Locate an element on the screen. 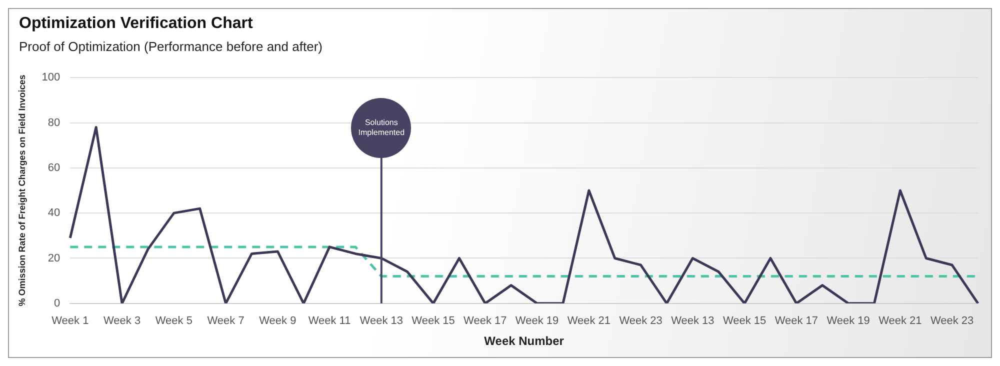 Image resolution: width=1000 pixels, height=366 pixels. x-tick-label: Week 3 is located at coordinates (122, 321).